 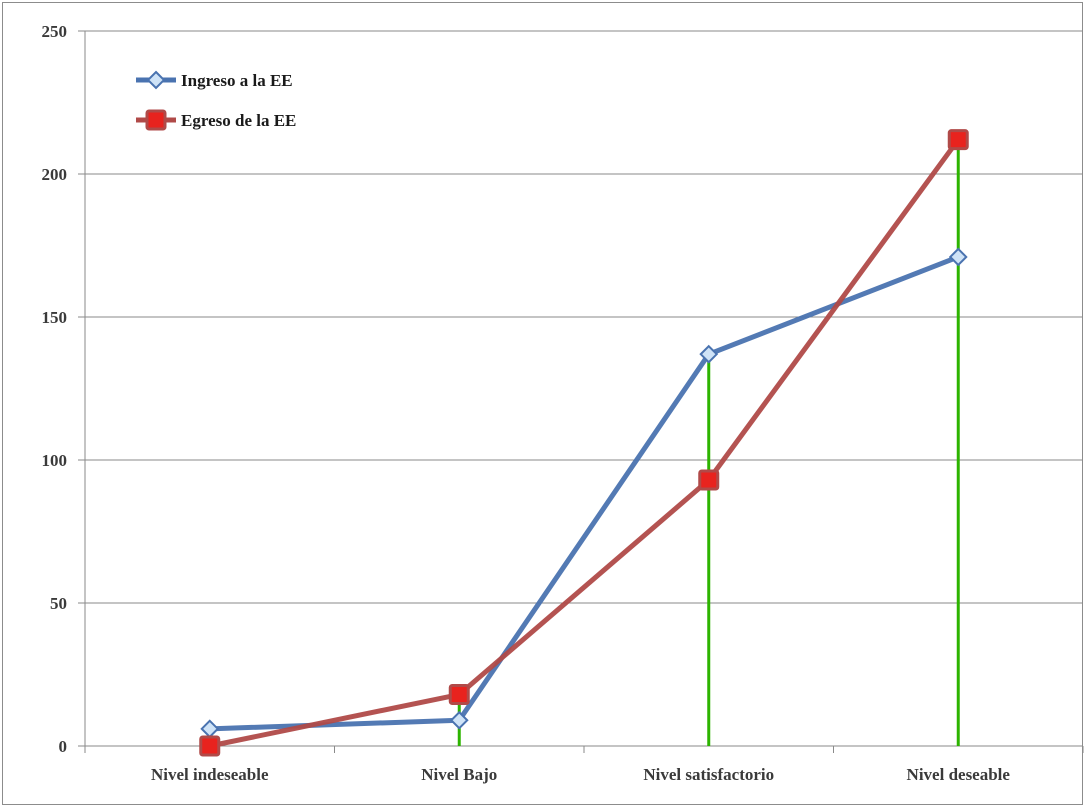 I want to click on x-tick-label-1: Nivel Bajo, so click(x=459, y=774).